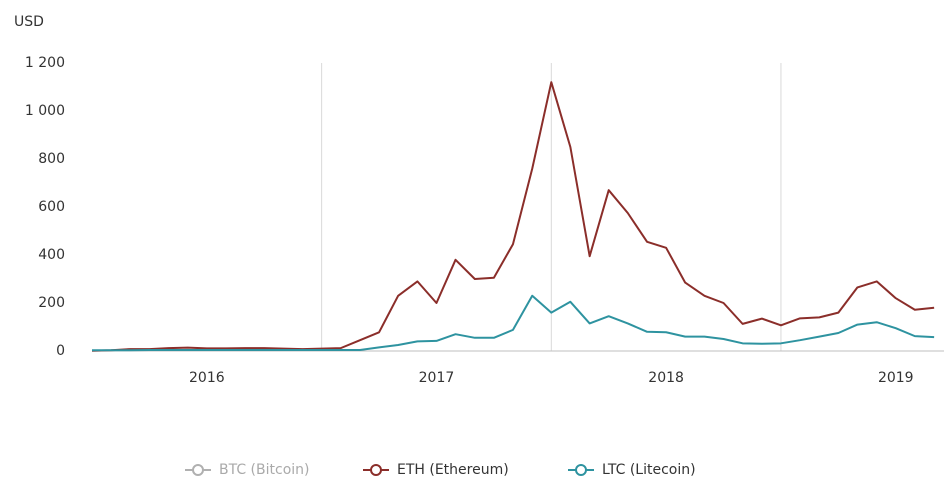 The width and height of the screenshot is (944, 481). Describe the element at coordinates (45, 63) in the screenshot. I see `y-tick-label: 1 200` at that location.